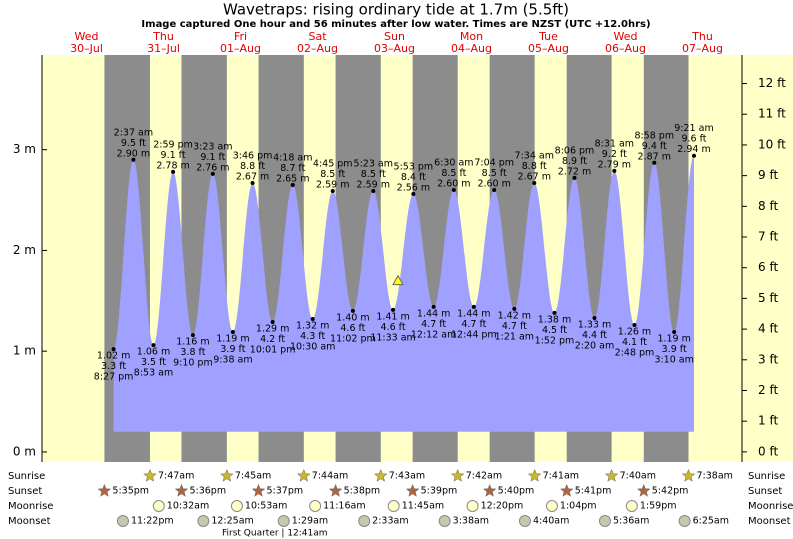 The width and height of the screenshot is (793, 539). I want to click on tide-label: 1.16 m, so click(192, 342).